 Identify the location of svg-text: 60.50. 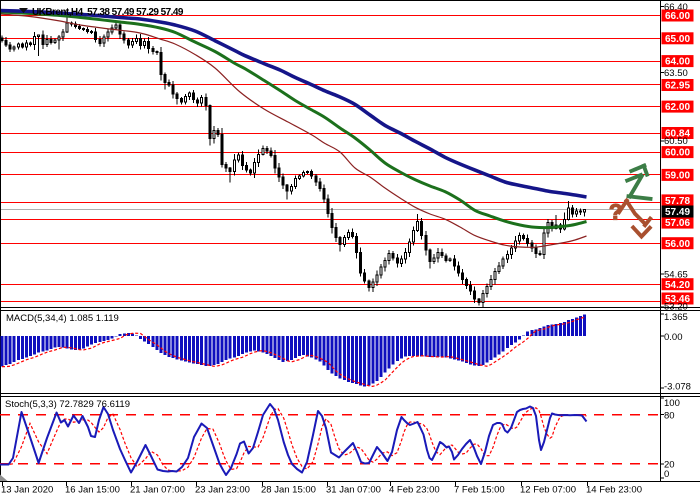
(676, 141).